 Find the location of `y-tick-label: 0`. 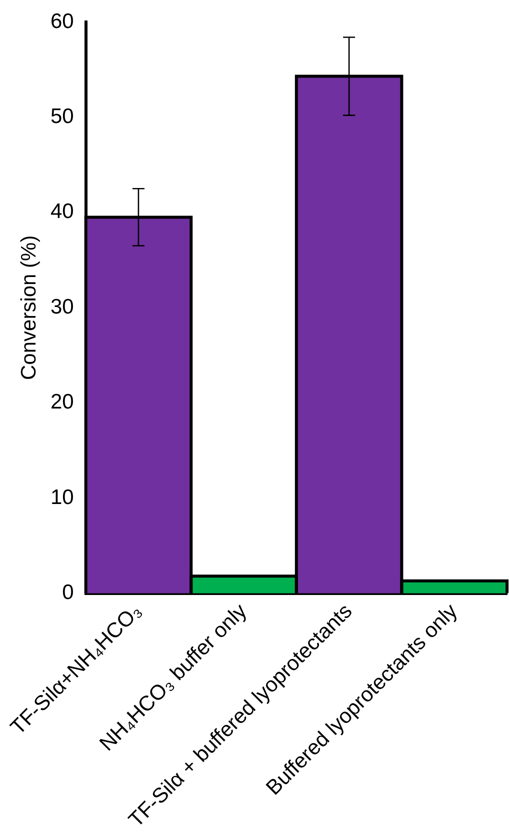

y-tick-label: 0 is located at coordinates (68, 592).